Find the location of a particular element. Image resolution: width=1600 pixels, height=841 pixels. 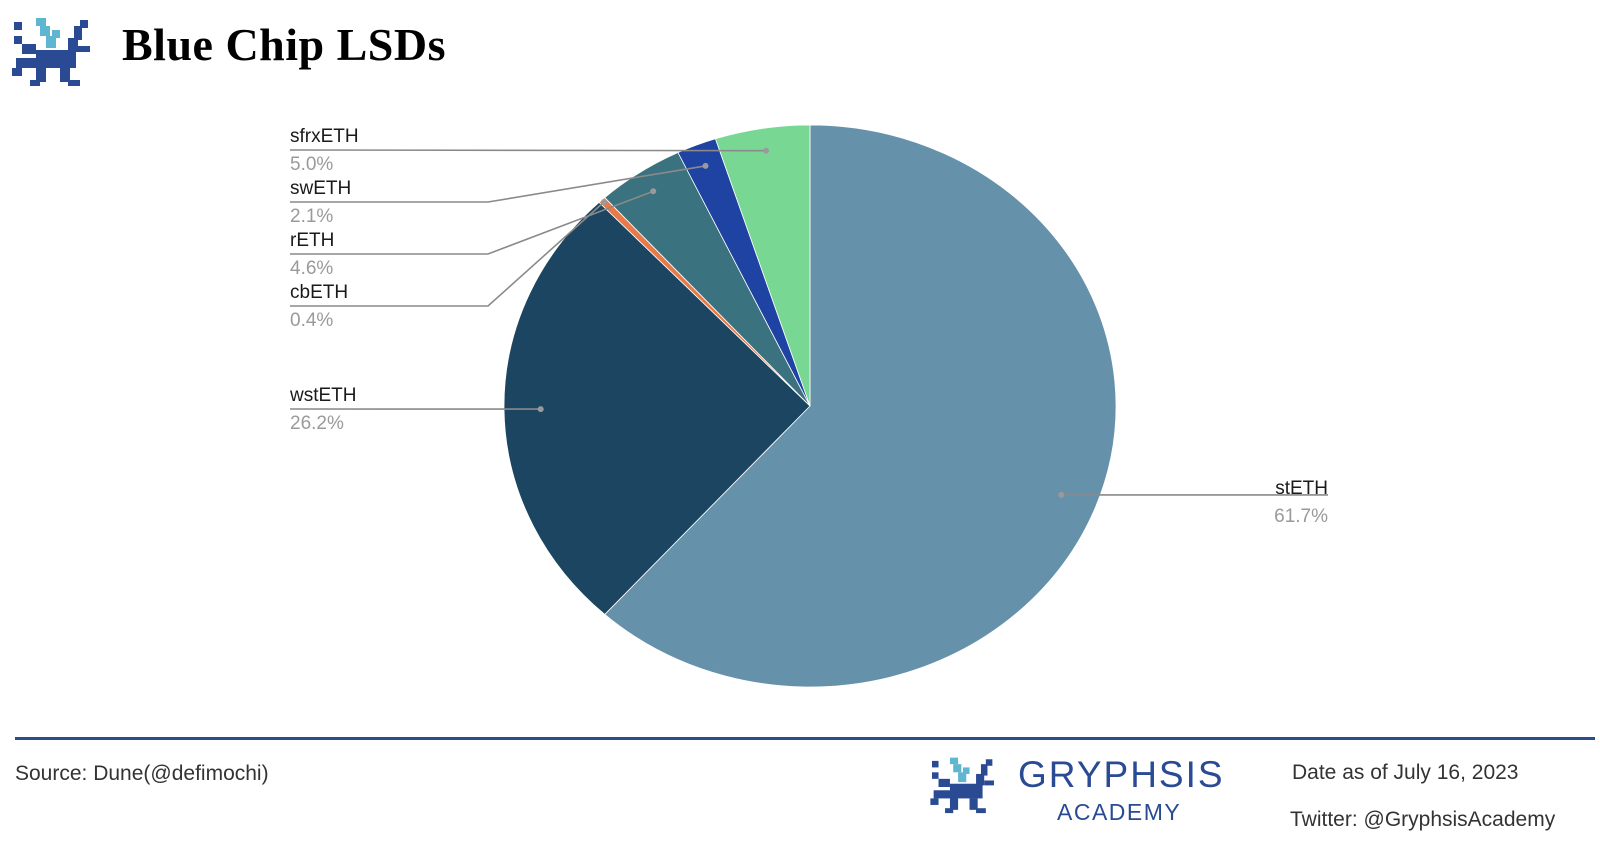

leader-dot-sfrxeth is located at coordinates (766, 150).